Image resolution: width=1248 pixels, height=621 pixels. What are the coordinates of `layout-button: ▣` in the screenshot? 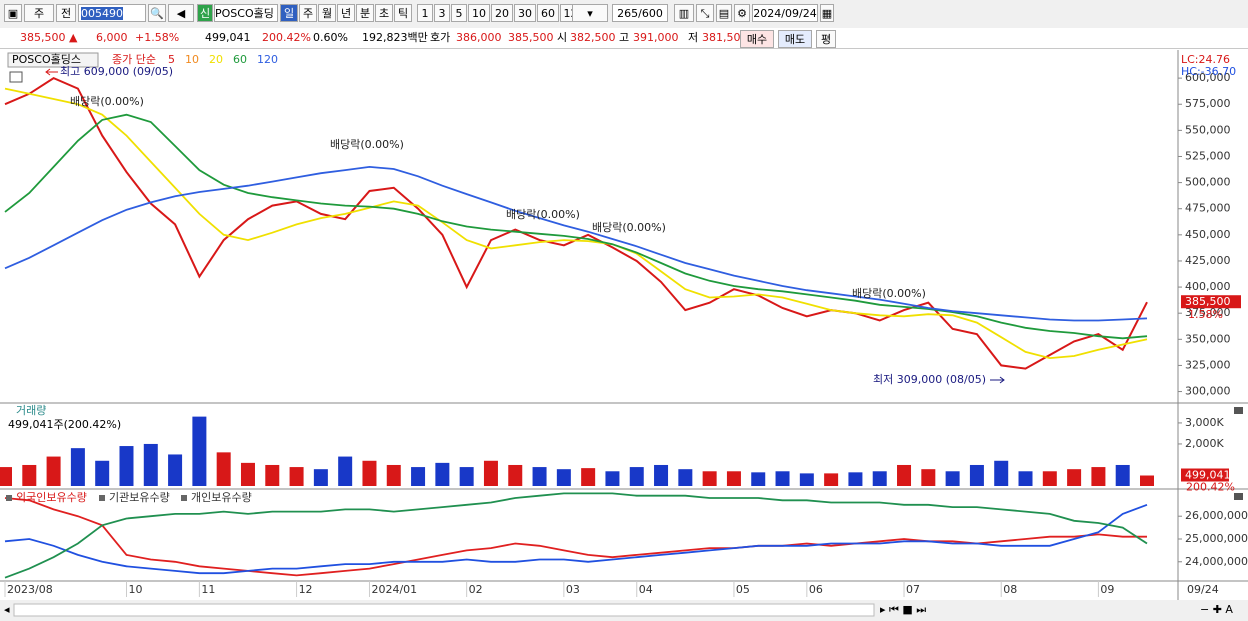 It's located at (13, 13).